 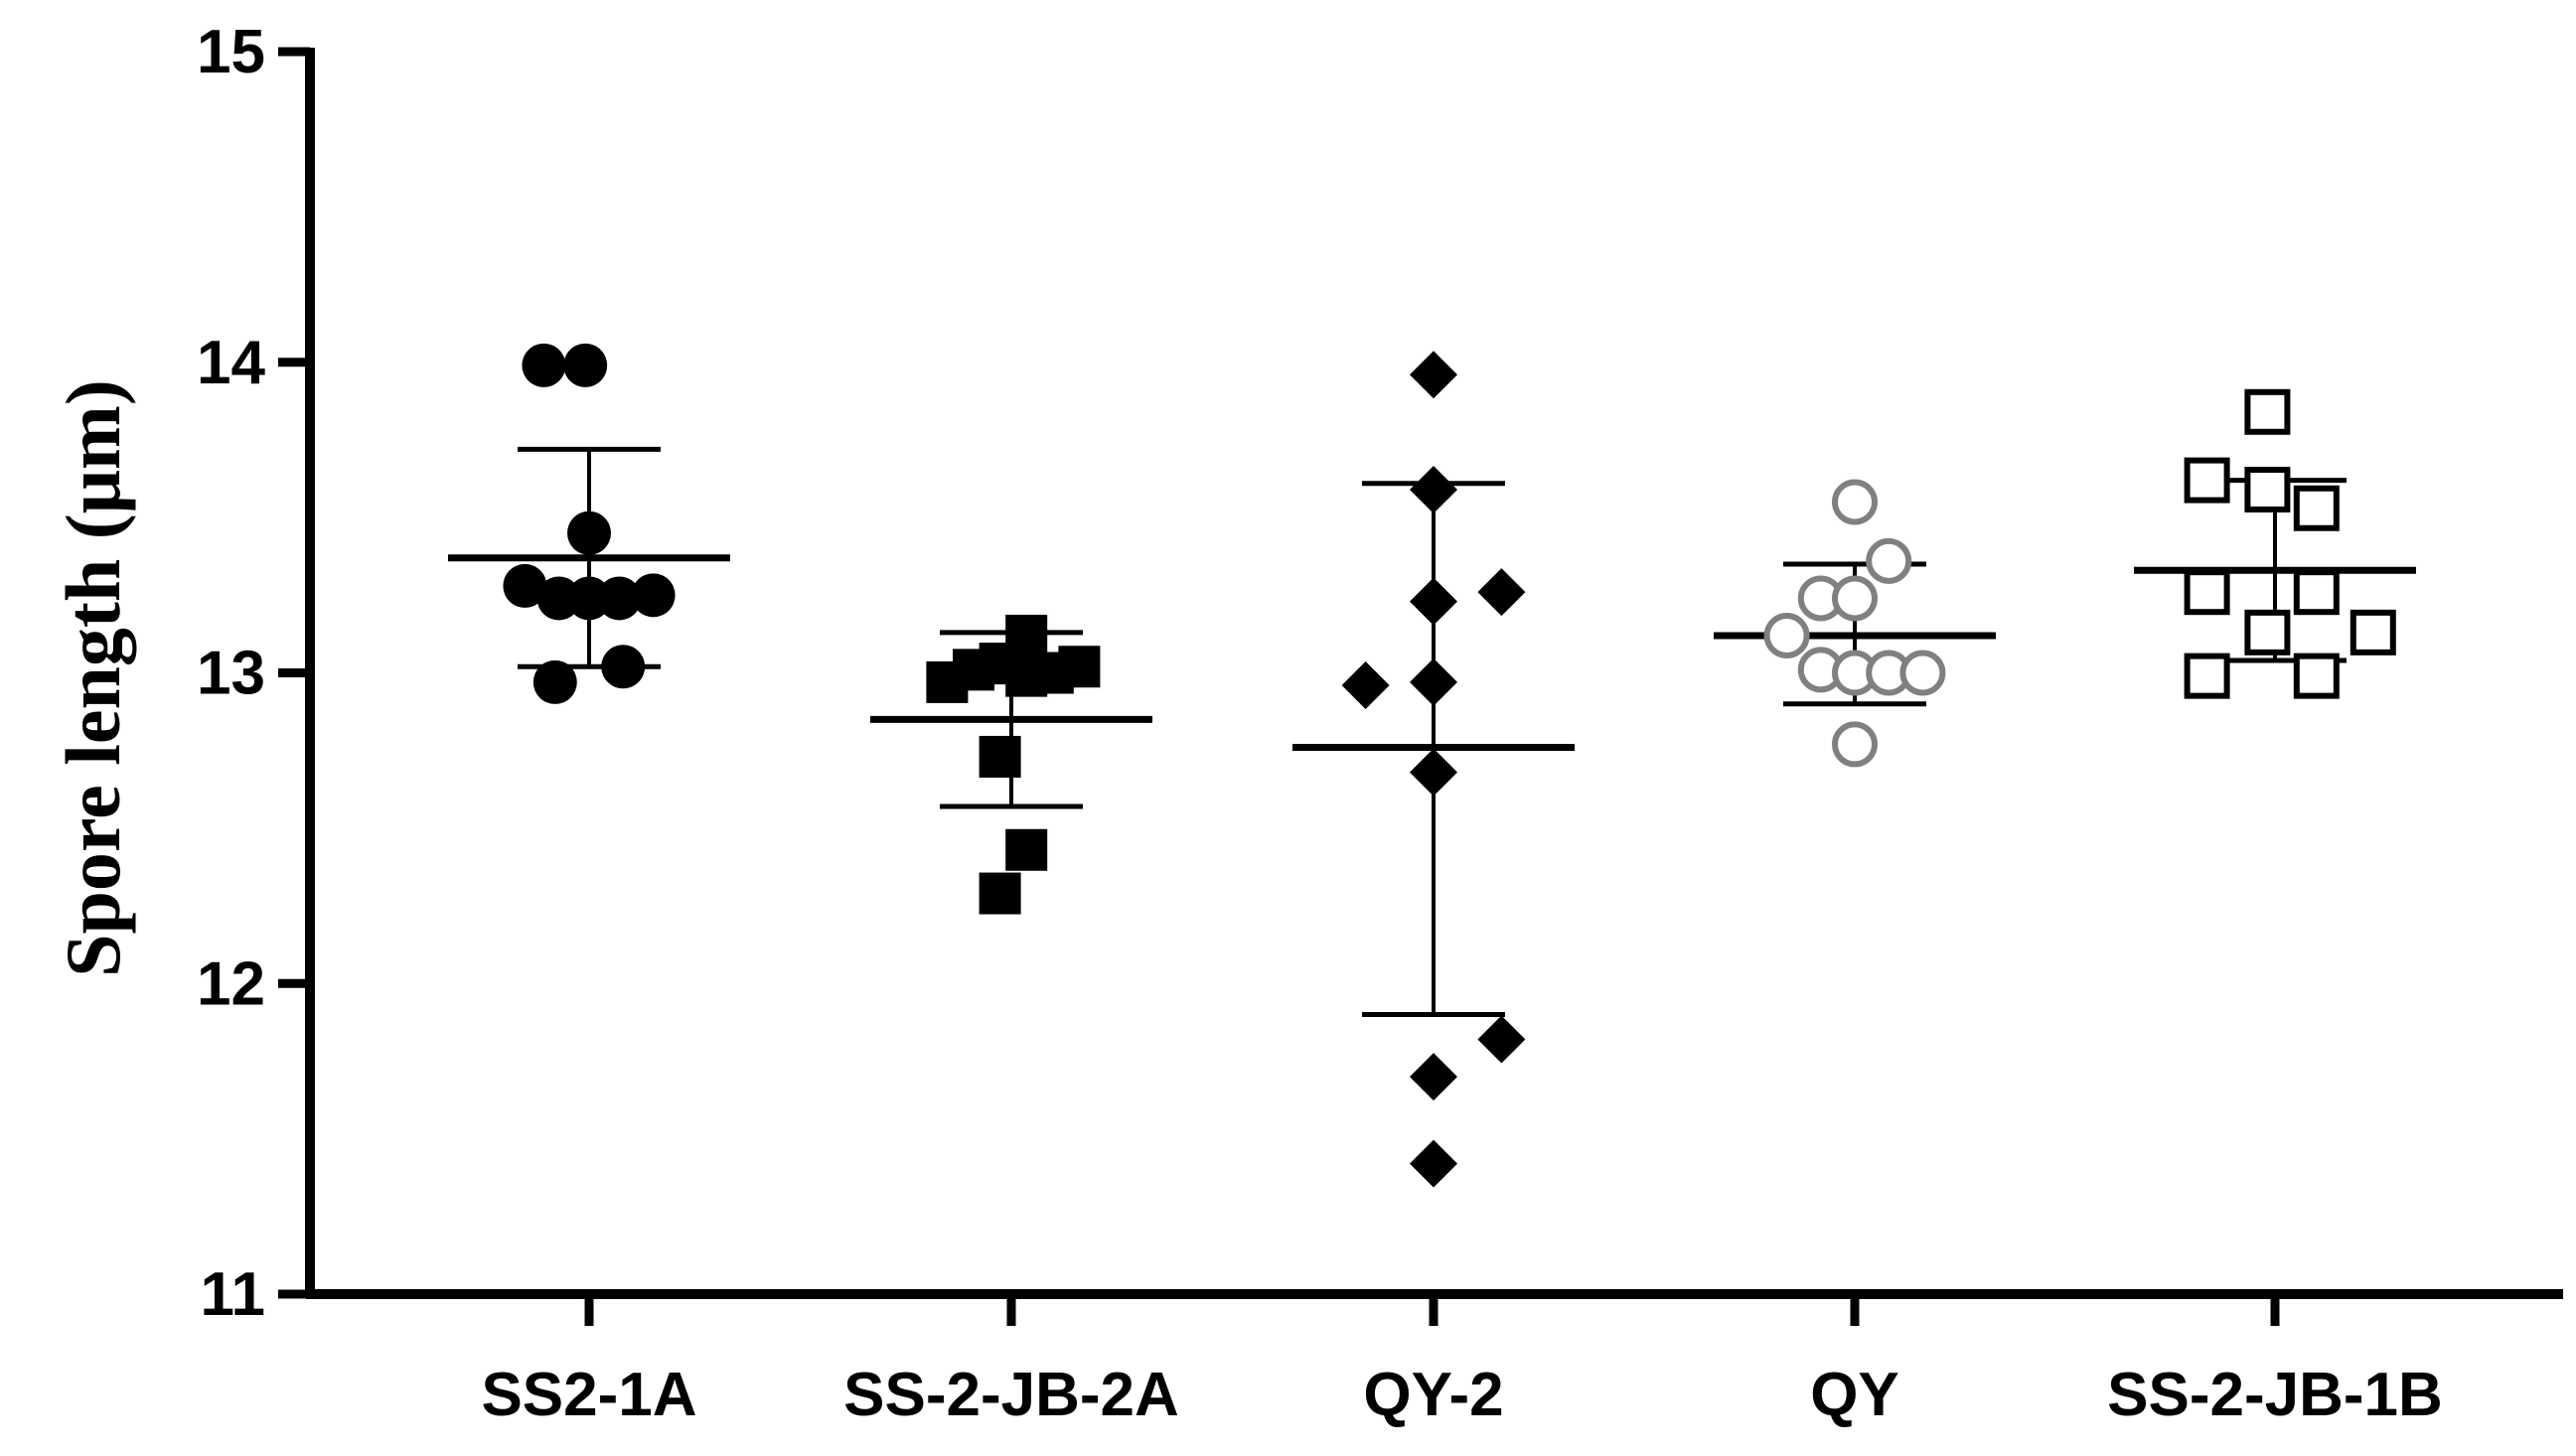 I want to click on x-category-label: QY, so click(x=1854, y=1395).